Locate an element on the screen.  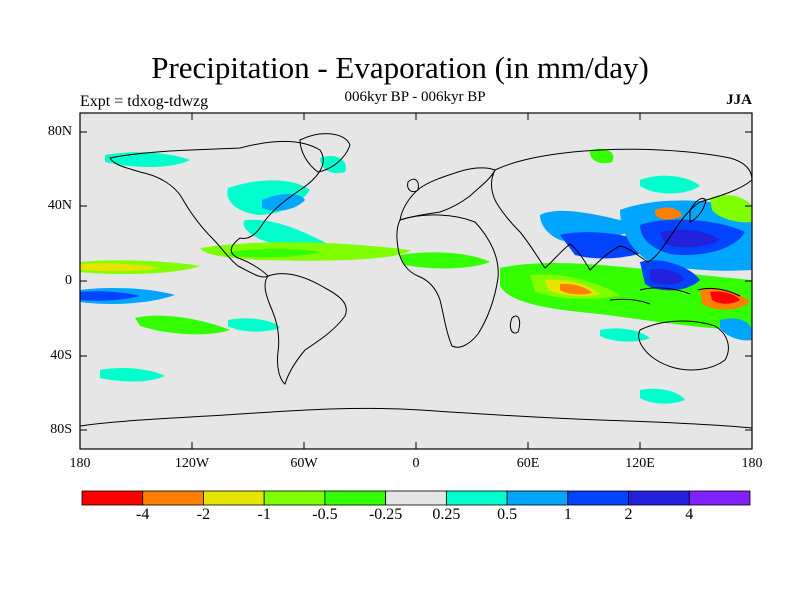
colorbar-label: 0.5 is located at coordinates (507, 514).